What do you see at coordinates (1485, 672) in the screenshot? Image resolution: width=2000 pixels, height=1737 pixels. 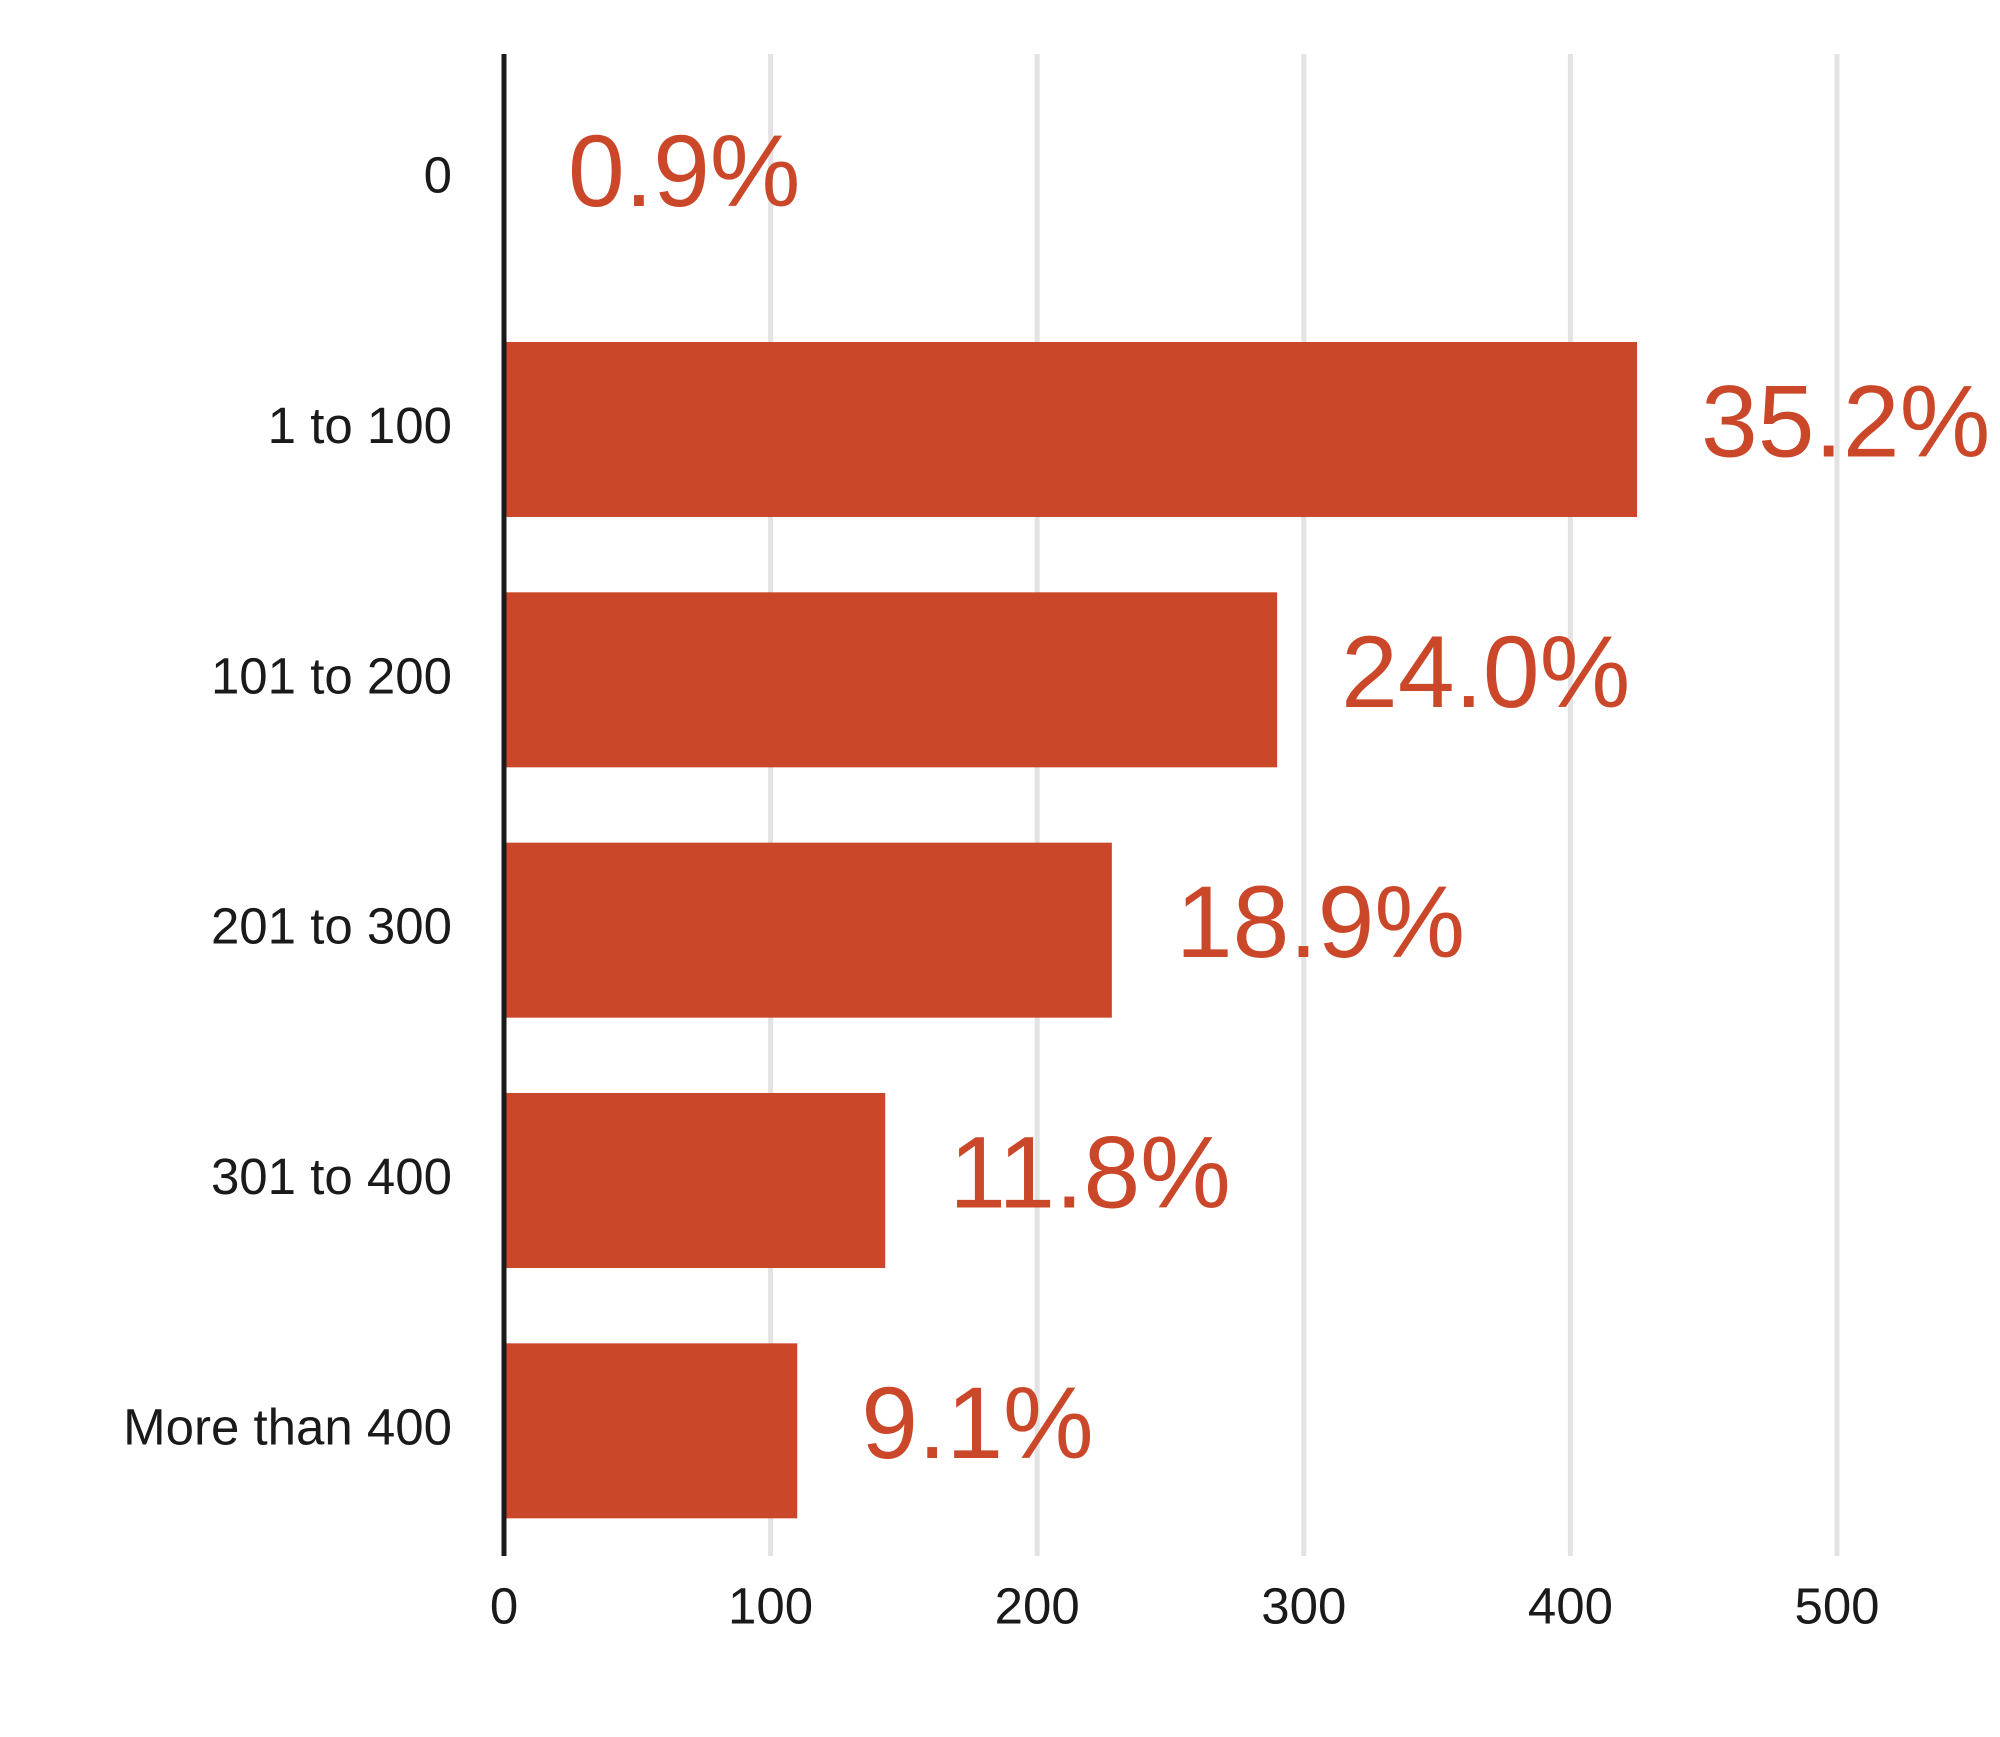 I see `value-label: 24.0%` at bounding box center [1485, 672].